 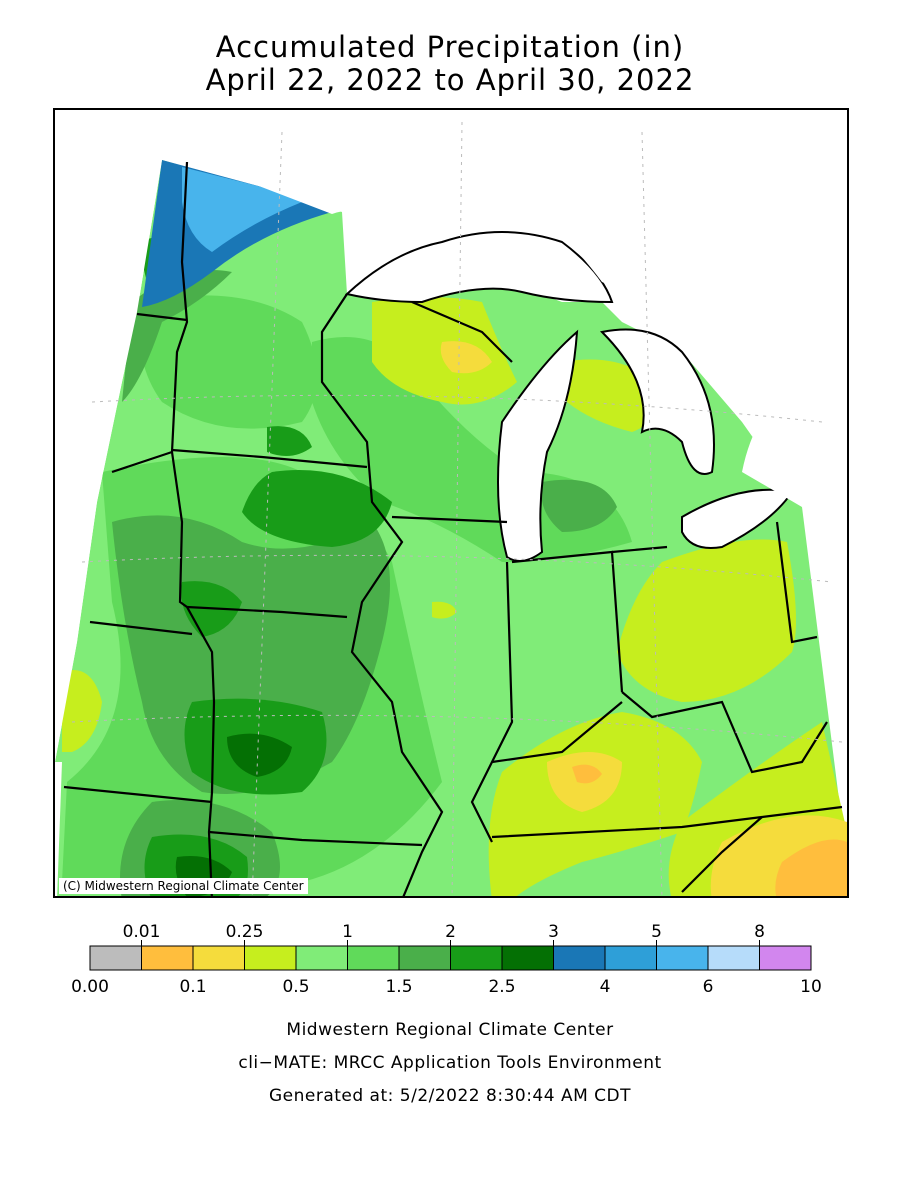 What do you see at coordinates (259, 755) in the screenshot?
I see `precip-zone-darkest` at bounding box center [259, 755].